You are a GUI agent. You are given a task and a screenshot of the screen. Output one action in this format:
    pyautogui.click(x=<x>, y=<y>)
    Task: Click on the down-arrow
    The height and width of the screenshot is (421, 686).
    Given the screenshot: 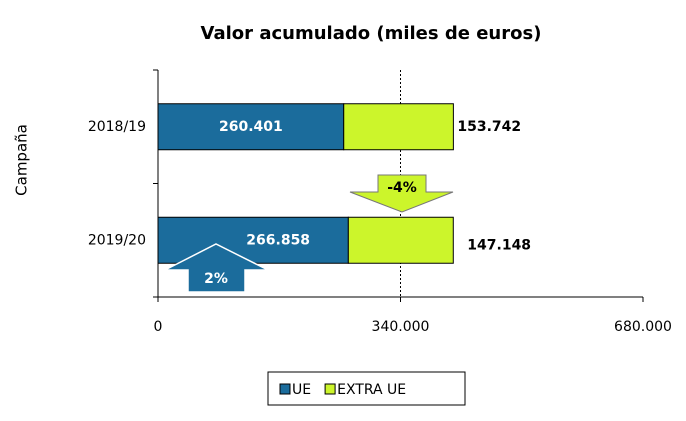 What is the action you would take?
    pyautogui.click(x=401, y=193)
    